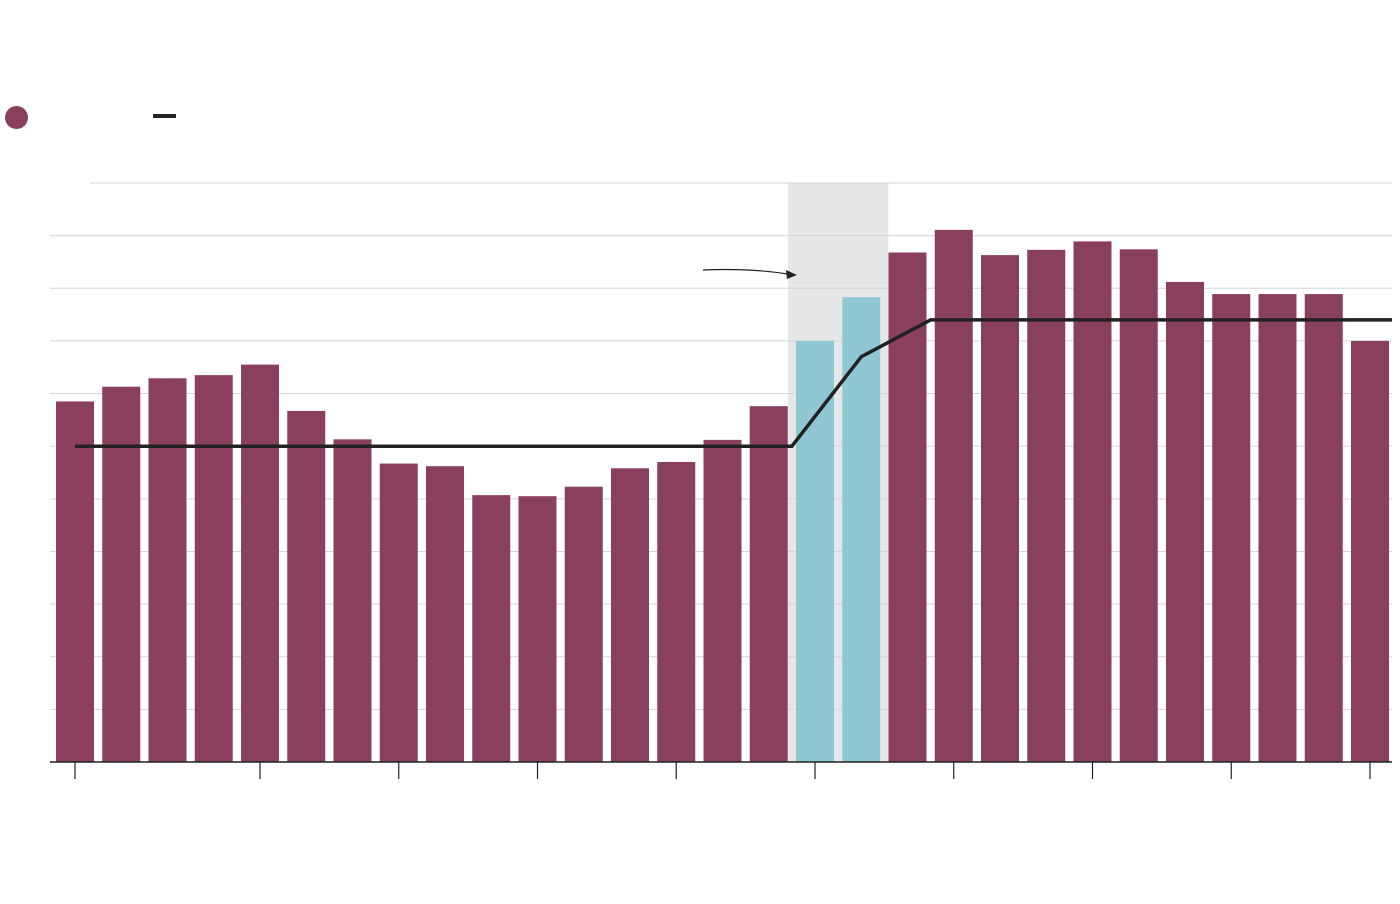 The image size is (1400, 904). Describe the element at coordinates (164, 116) in the screenshot. I see `line-legend-swatch` at that location.